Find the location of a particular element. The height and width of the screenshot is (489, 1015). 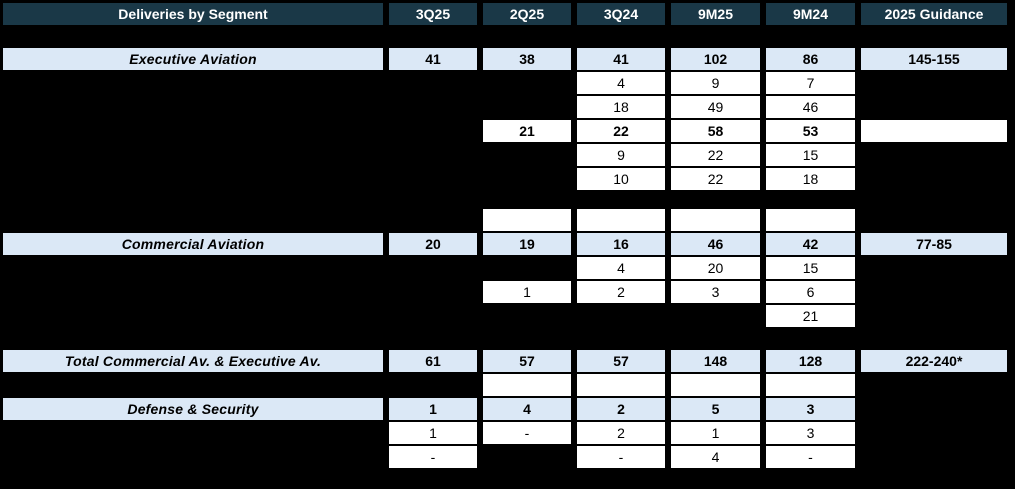

value-cell-9m24: 86 is located at coordinates (810, 59).